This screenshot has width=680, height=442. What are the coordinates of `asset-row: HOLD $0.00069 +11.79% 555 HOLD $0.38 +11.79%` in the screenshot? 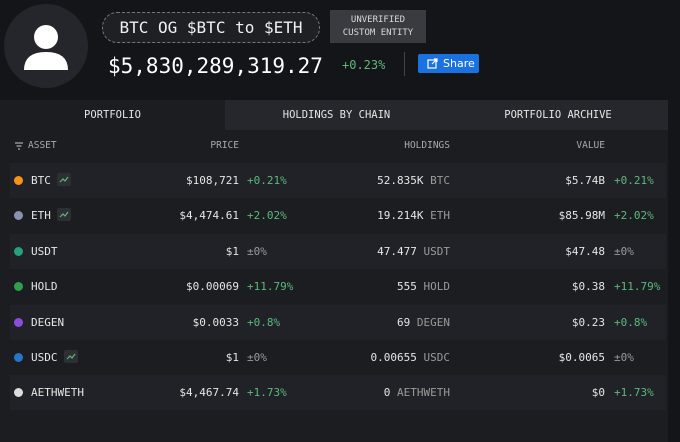 It's located at (338, 286).